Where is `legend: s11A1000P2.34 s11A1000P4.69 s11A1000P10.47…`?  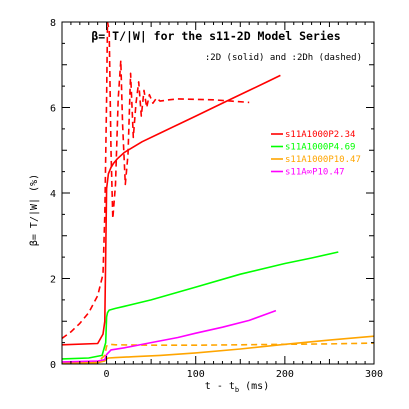
legend: s11A1000P2.34 s11A1000P4.69 s11A1000P10.47… is located at coordinates (316, 154).